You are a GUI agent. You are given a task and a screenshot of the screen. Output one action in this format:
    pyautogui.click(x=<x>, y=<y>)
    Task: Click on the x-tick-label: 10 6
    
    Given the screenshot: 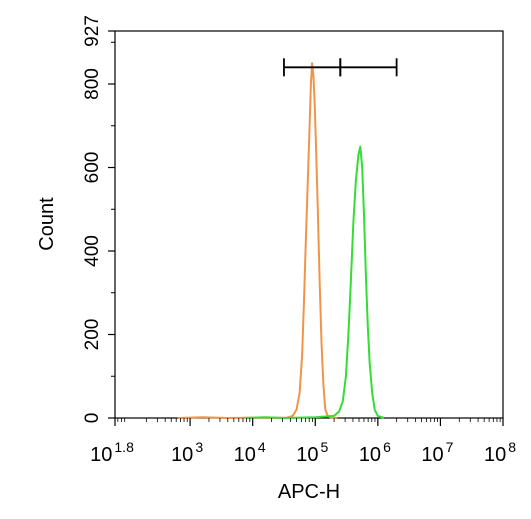 What is the action you would take?
    pyautogui.click(x=375, y=452)
    